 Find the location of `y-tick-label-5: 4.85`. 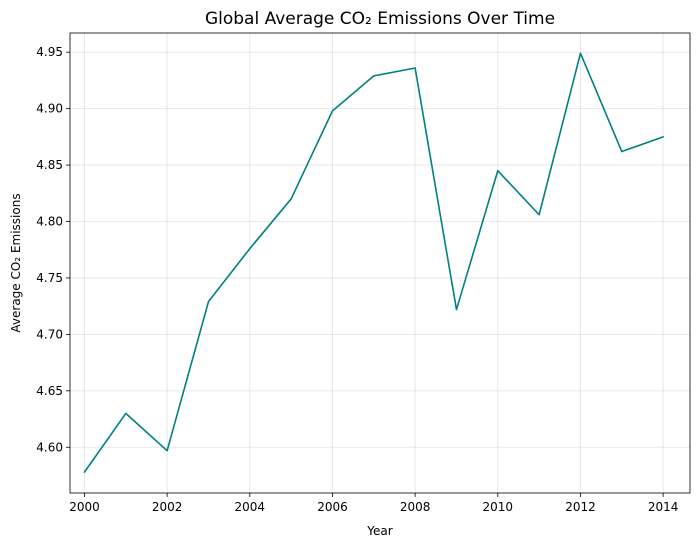

y-tick-label-5: 4.85 is located at coordinates (49, 165).